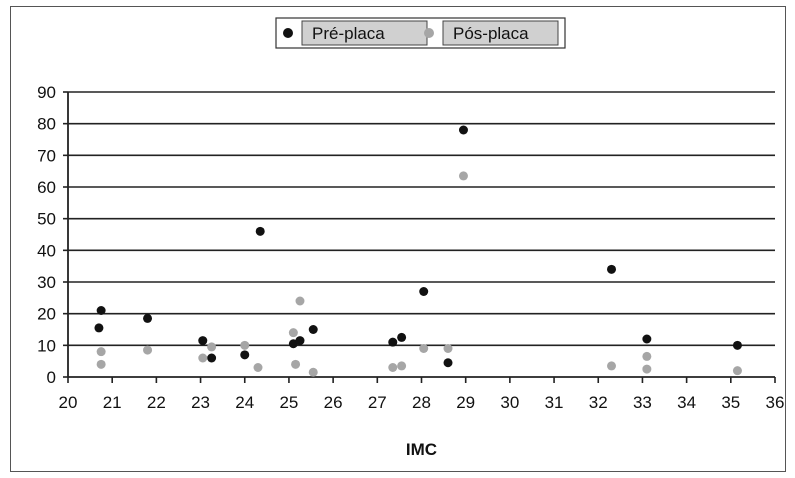  Describe the element at coordinates (112, 402) in the screenshot. I see `x-tick-label-21: 21` at that location.